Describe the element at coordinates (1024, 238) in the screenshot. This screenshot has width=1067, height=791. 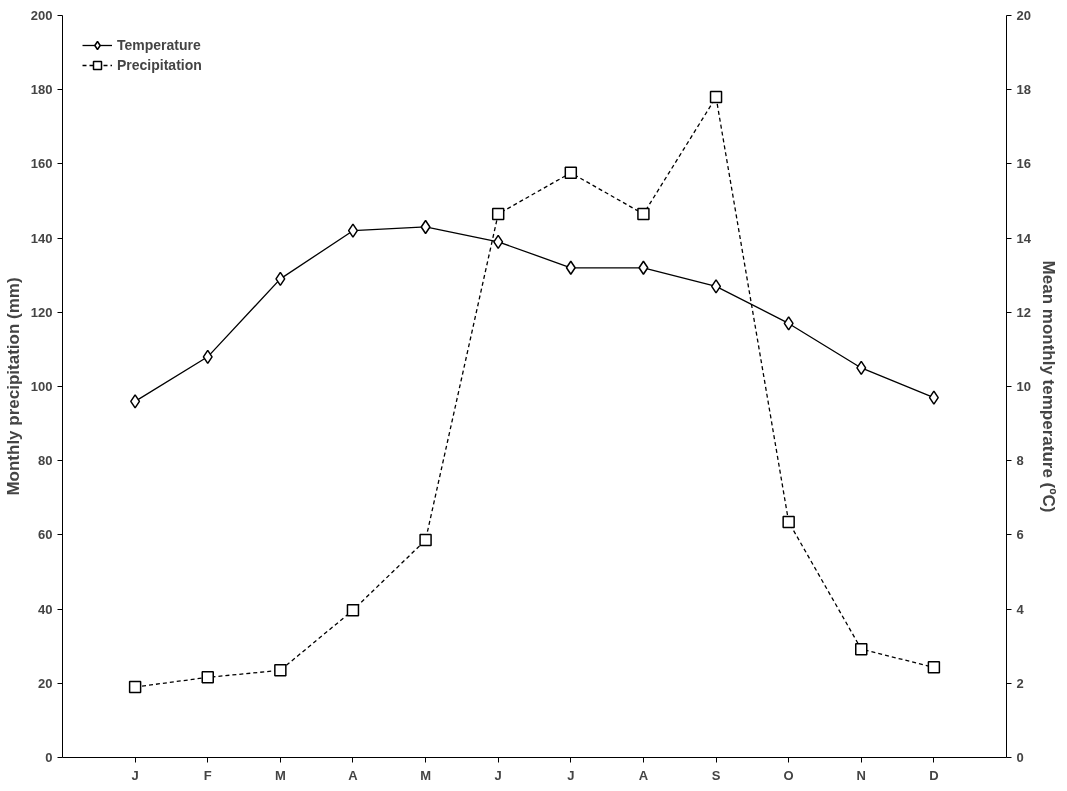
I see `y2-tick-label: 14` at that location.